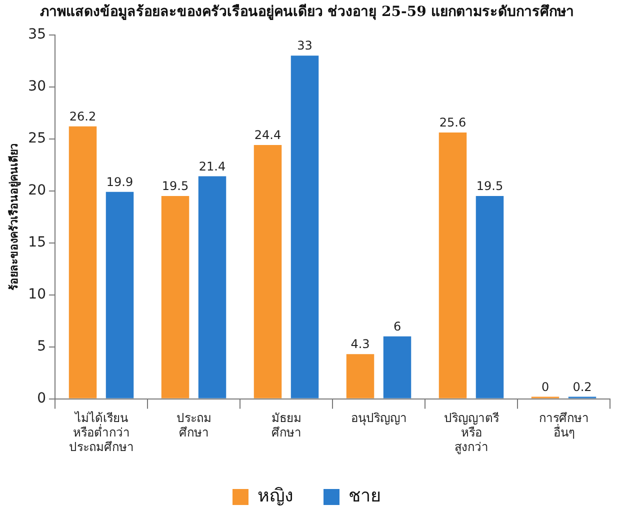 The width and height of the screenshot is (622, 520). I want to click on y-tick-label: 5, so click(41, 346).